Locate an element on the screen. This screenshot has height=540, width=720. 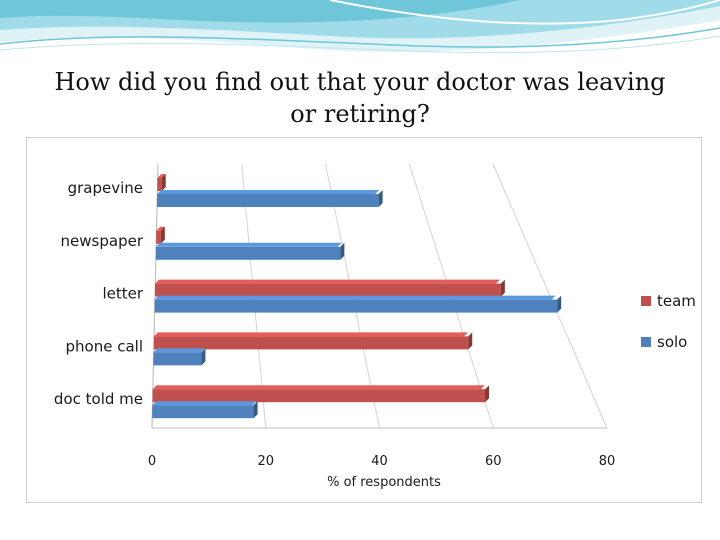
category-label: letter is located at coordinates (122, 294).